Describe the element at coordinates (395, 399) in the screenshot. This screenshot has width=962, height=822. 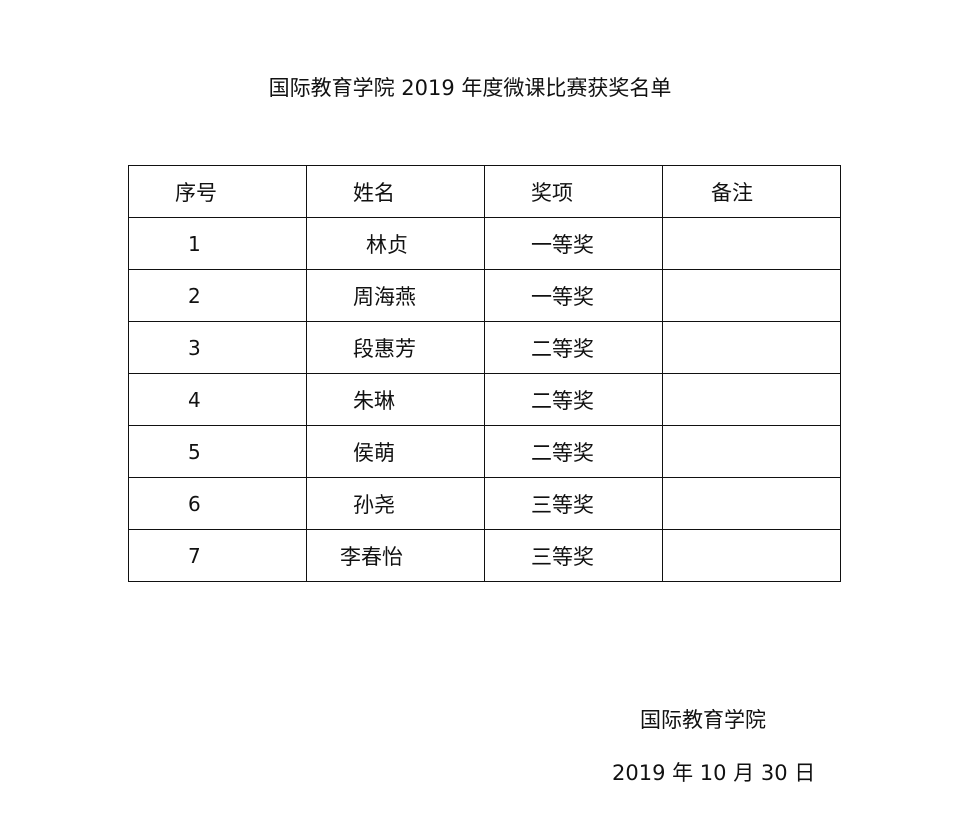
I see `row-name: 朱琳` at that location.